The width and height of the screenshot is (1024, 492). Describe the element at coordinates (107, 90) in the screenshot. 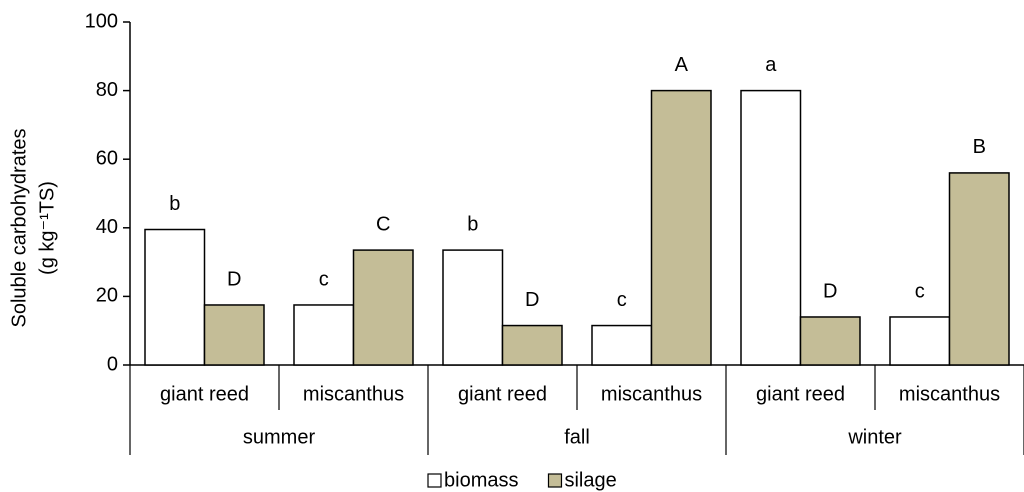

I see `y-tick-label: 80` at that location.